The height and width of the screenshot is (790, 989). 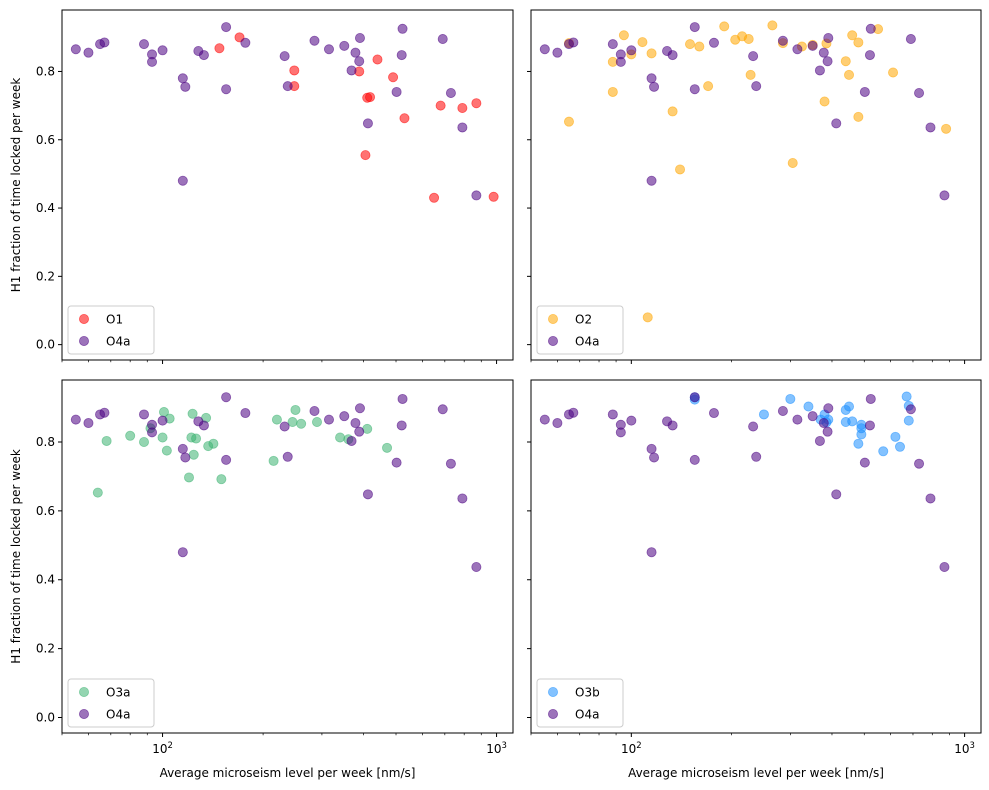 What do you see at coordinates (964, 748) in the screenshot?
I see `x-tick-label: 10³` at bounding box center [964, 748].